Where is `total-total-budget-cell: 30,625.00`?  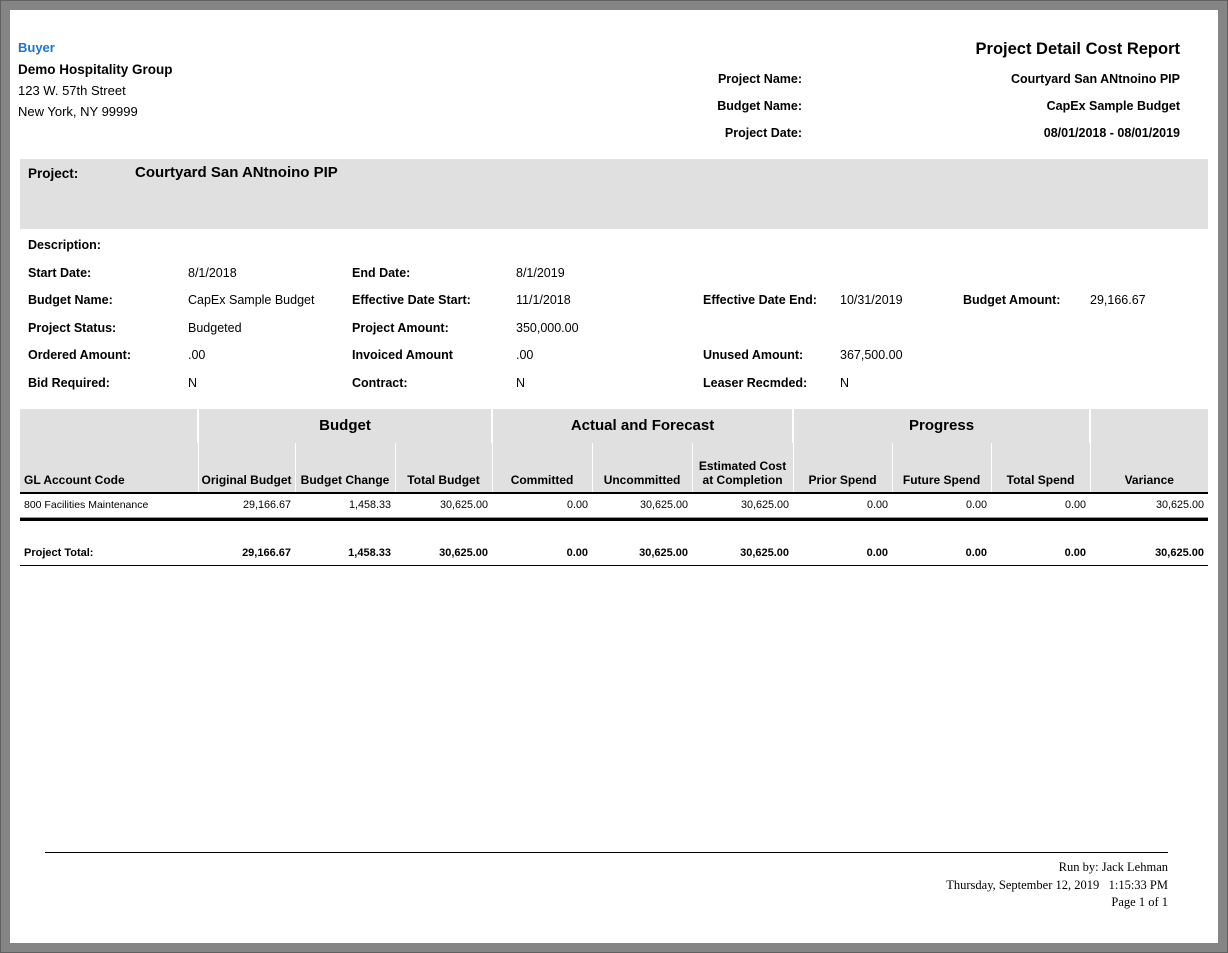 total-total-budget-cell: 30,625.00 is located at coordinates (444, 554).